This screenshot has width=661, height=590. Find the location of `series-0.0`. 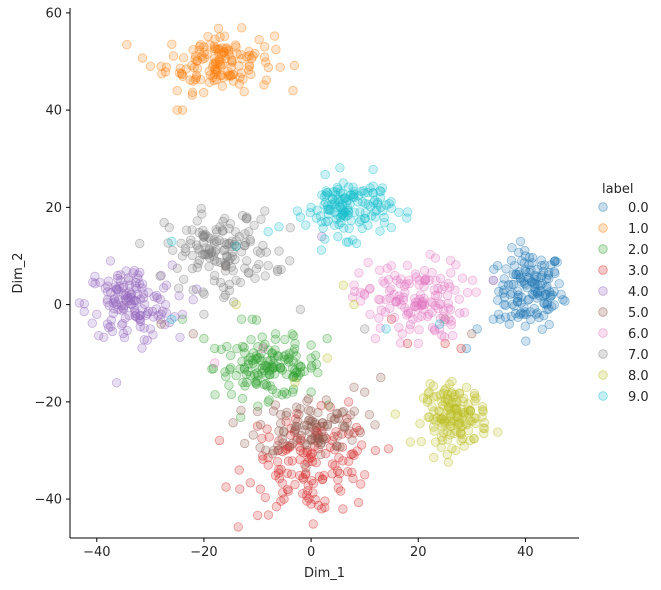

series-0.0 is located at coordinates (515, 295).